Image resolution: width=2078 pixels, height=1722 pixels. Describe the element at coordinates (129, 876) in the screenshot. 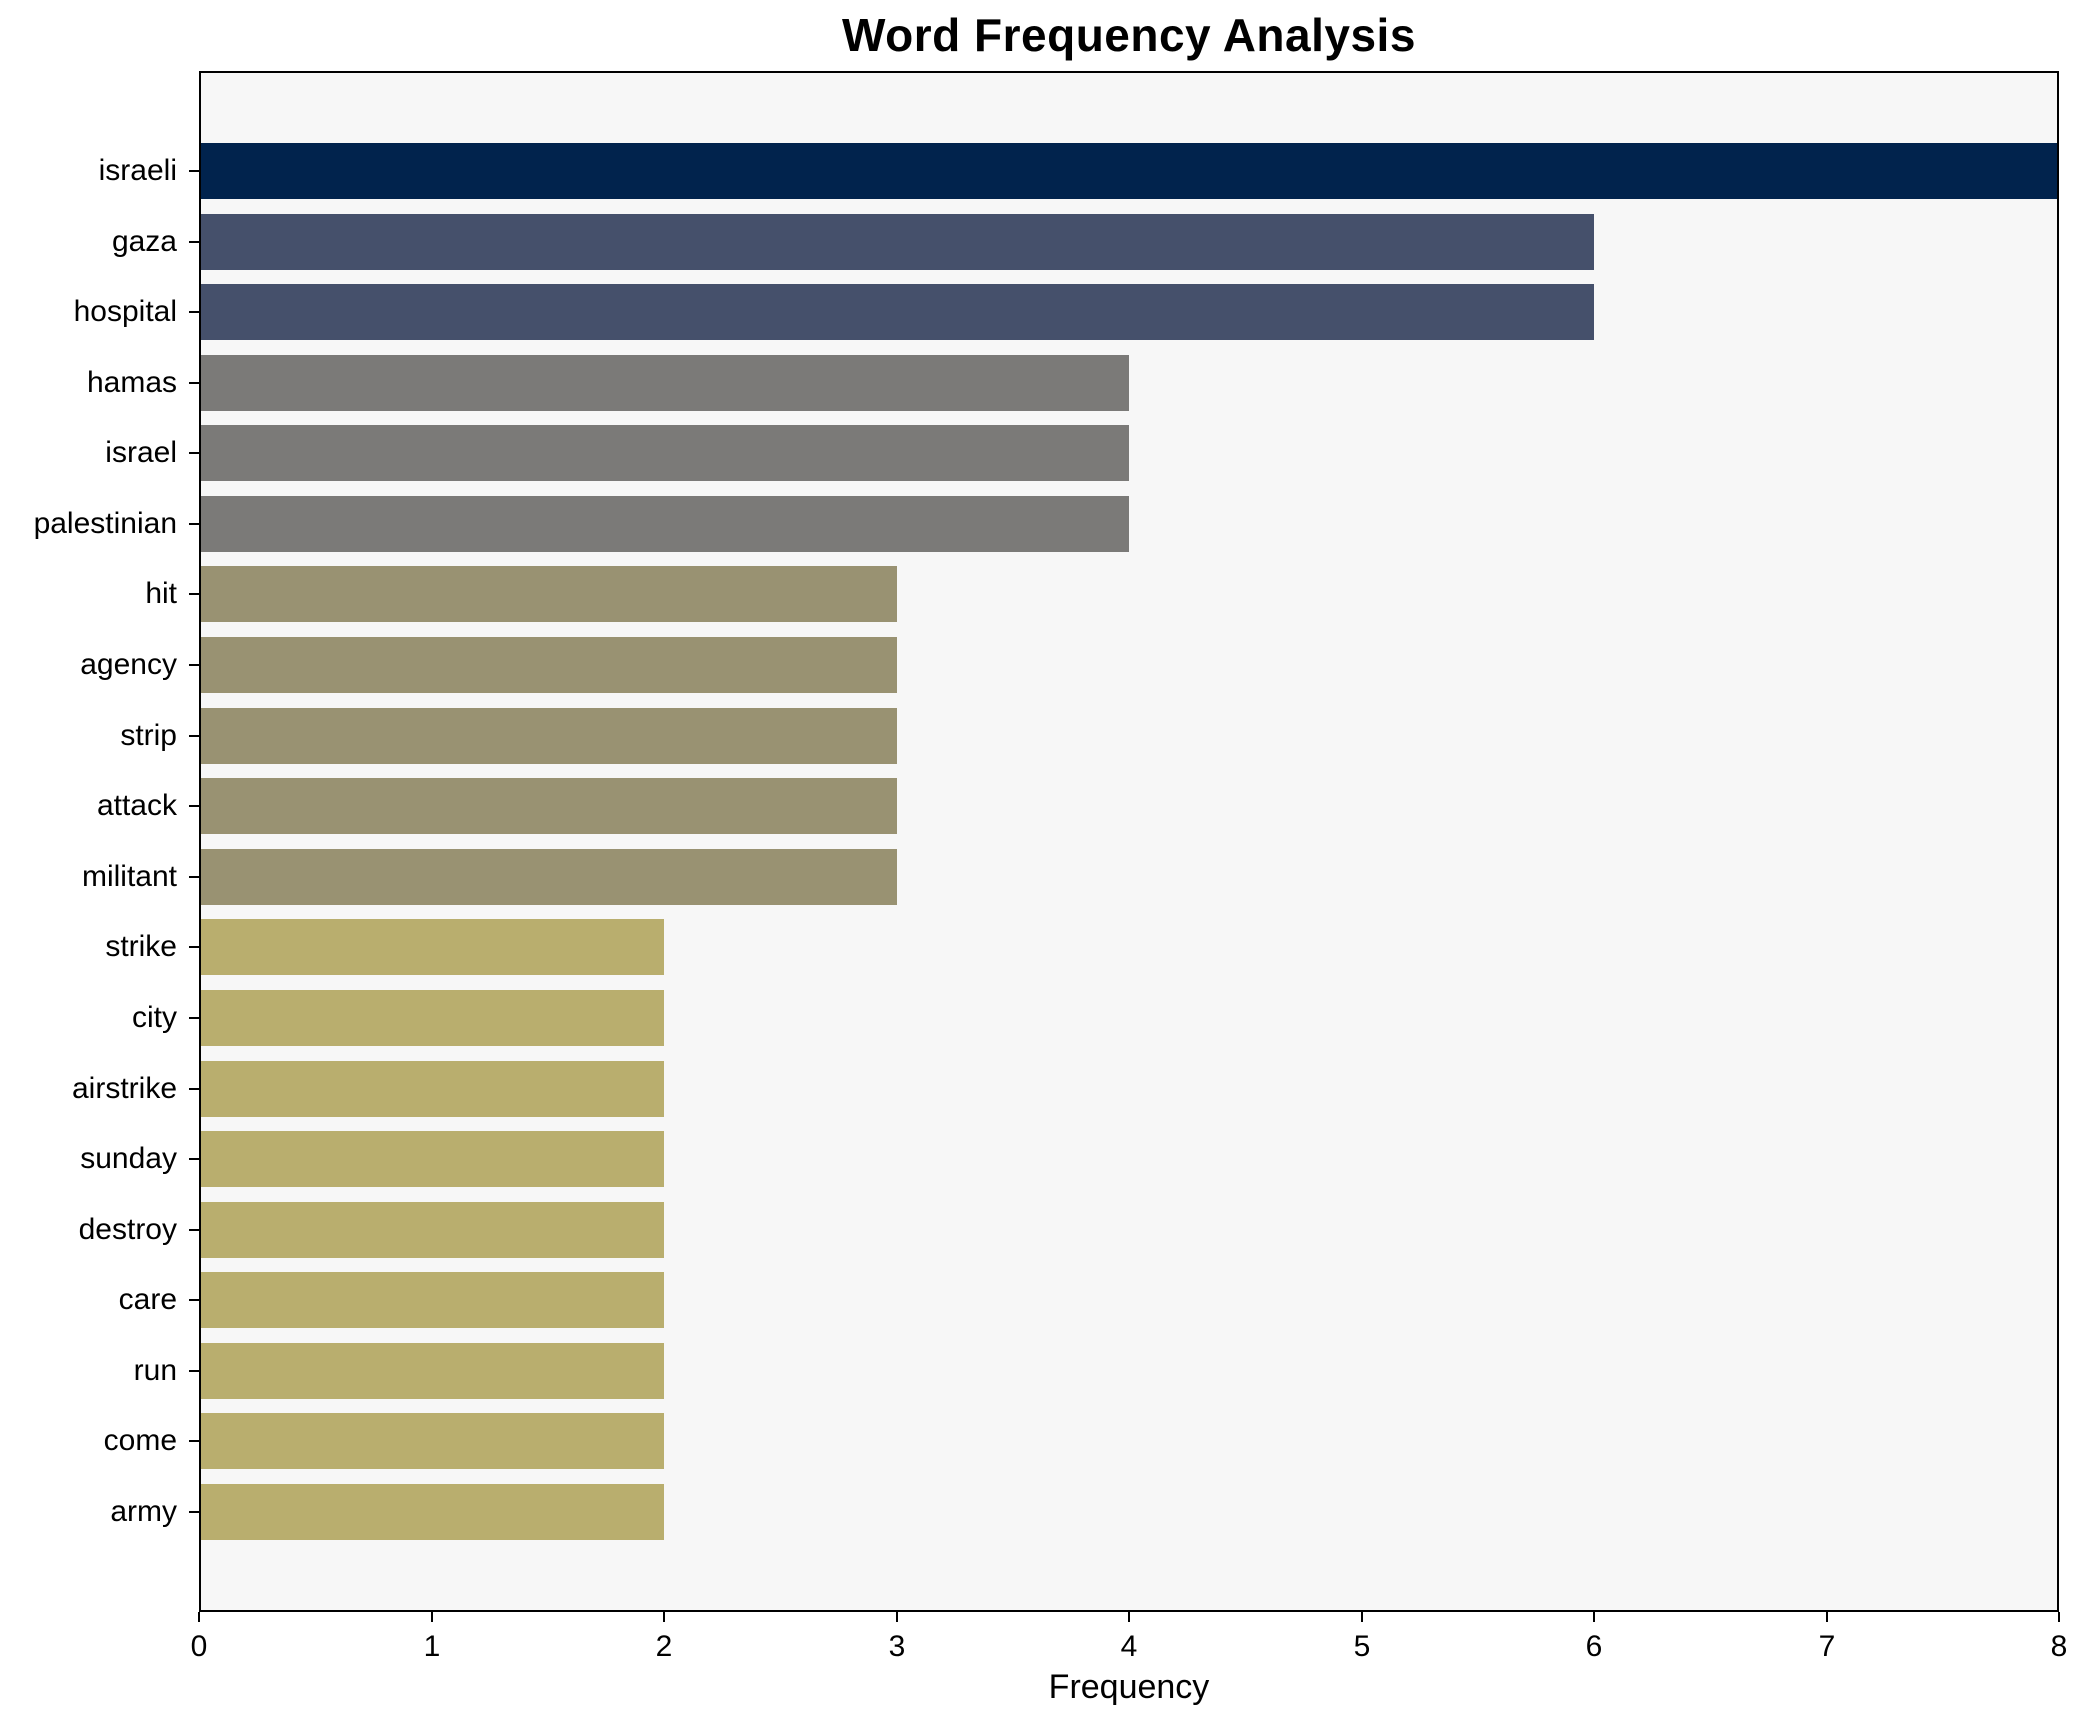

I see `y-tick-label-militant: militant` at that location.